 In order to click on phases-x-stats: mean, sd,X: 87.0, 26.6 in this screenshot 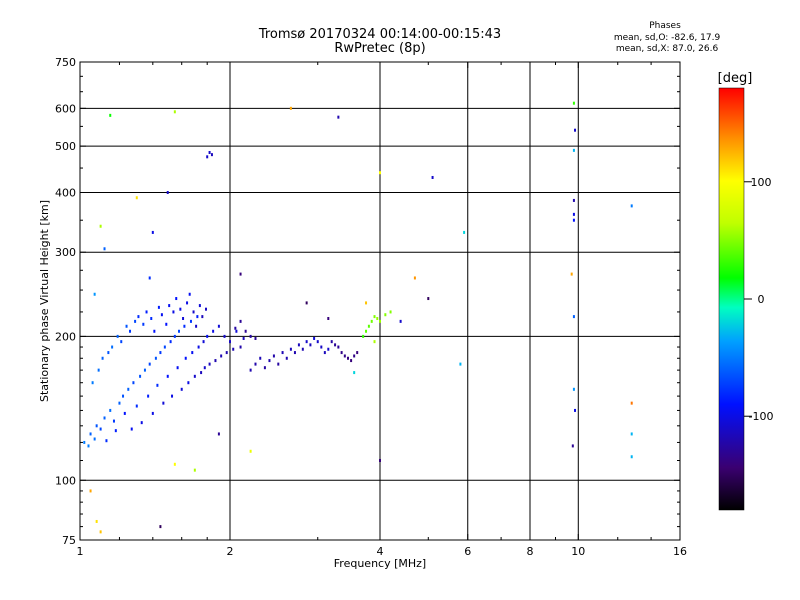, I will do `click(667, 49)`.